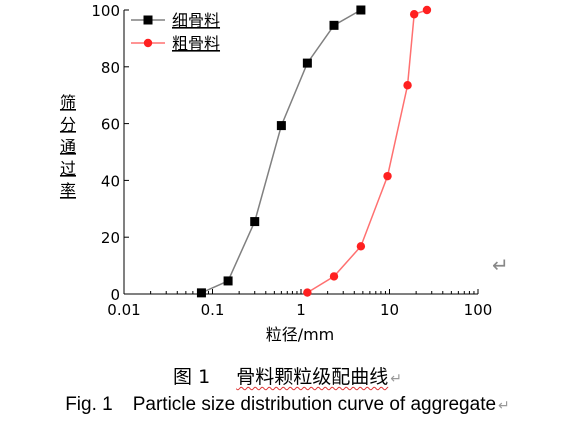  I want to click on y-tick-label: 0, so click(115, 295).